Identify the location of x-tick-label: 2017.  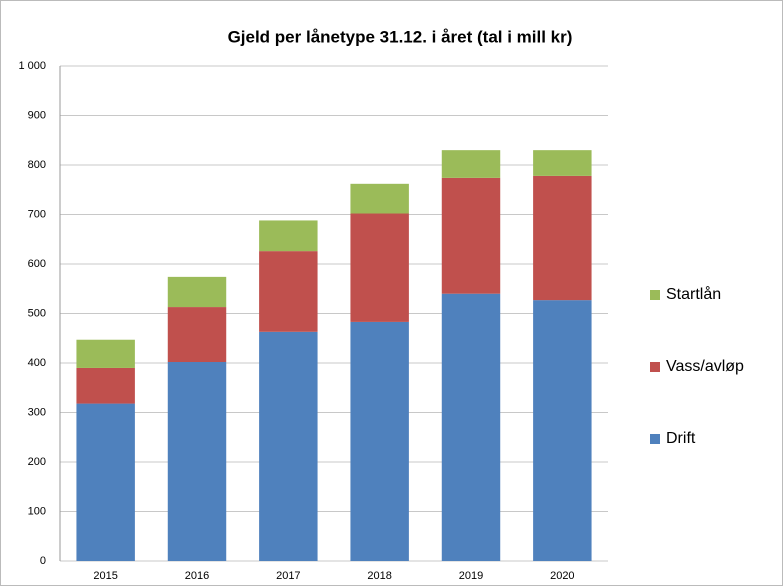
(288, 576).